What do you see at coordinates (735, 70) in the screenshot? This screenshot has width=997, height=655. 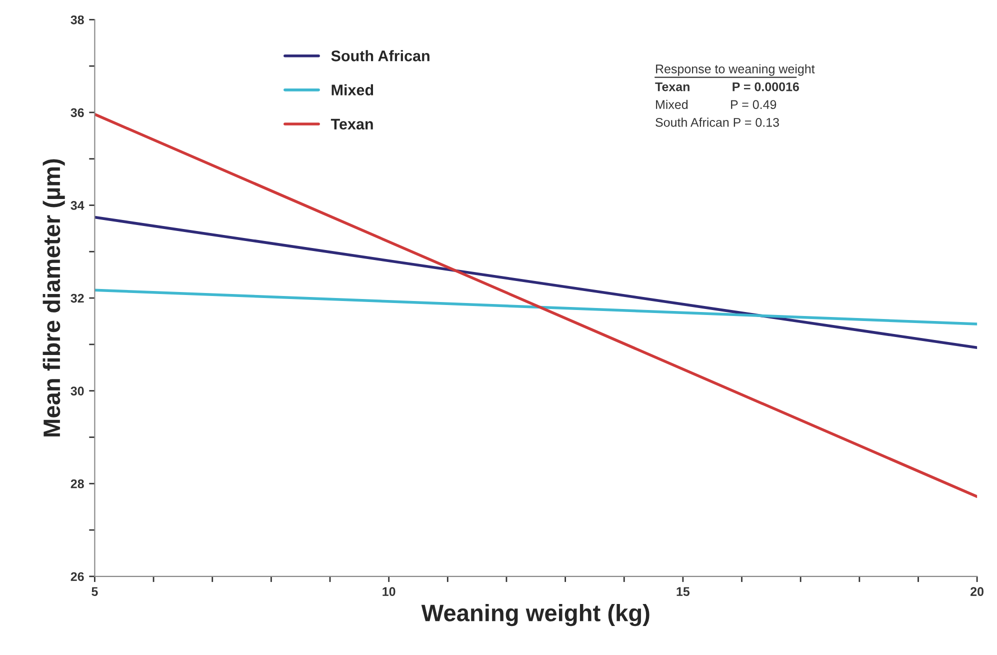 I see `annotation: Response to weaning weight` at bounding box center [735, 70].